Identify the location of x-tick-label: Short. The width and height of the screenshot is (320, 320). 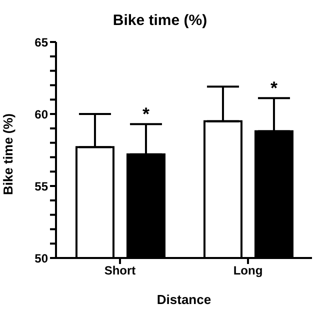
(120, 271).